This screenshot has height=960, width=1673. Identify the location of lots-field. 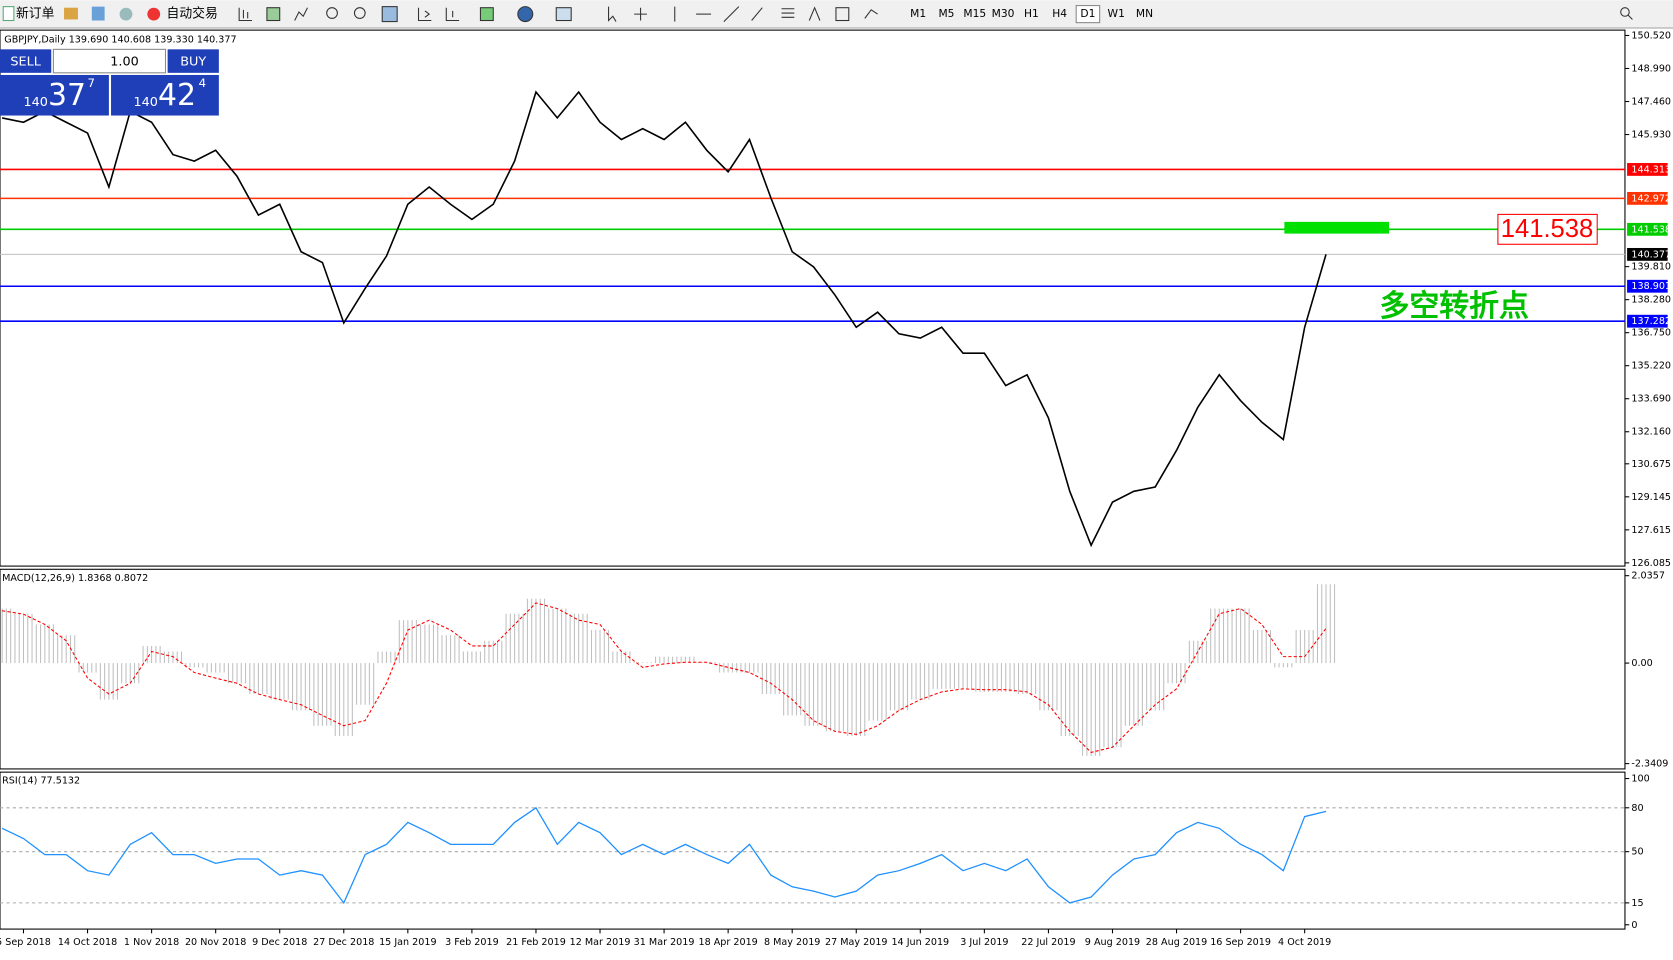
(109, 61).